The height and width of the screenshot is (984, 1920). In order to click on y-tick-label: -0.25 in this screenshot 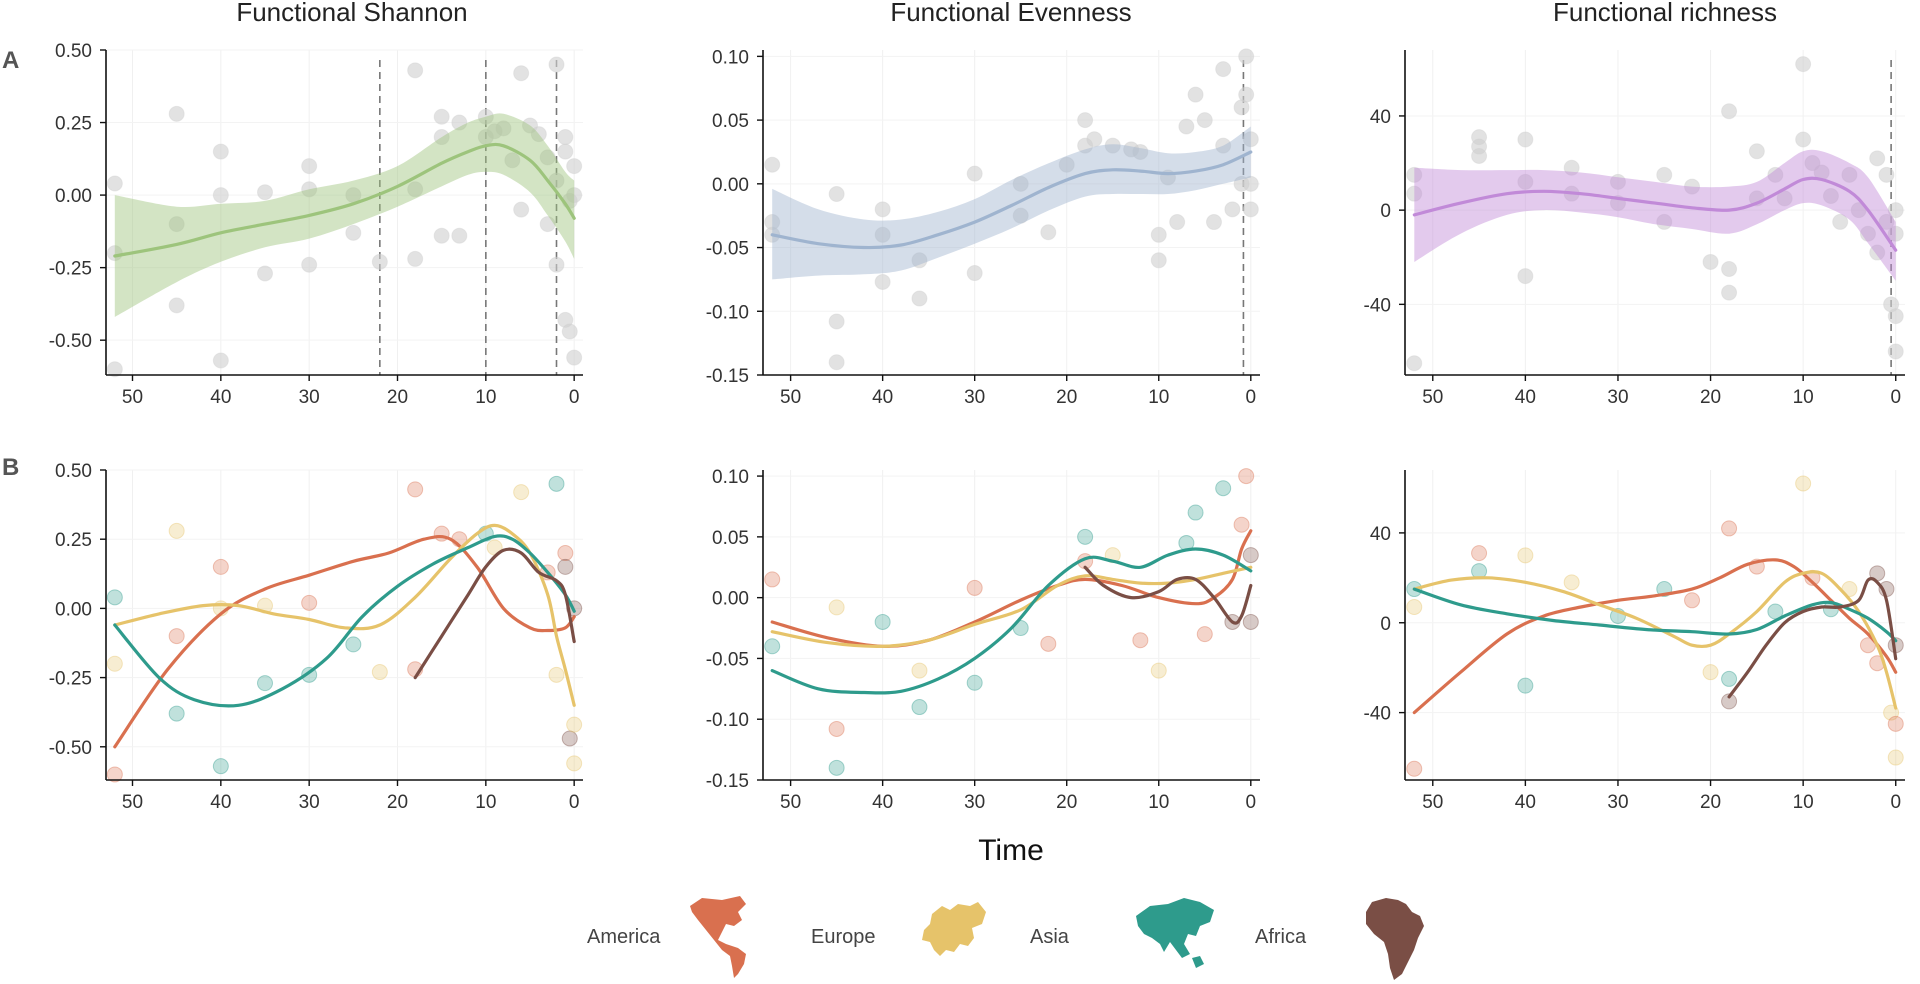, I will do `click(70, 269)`.